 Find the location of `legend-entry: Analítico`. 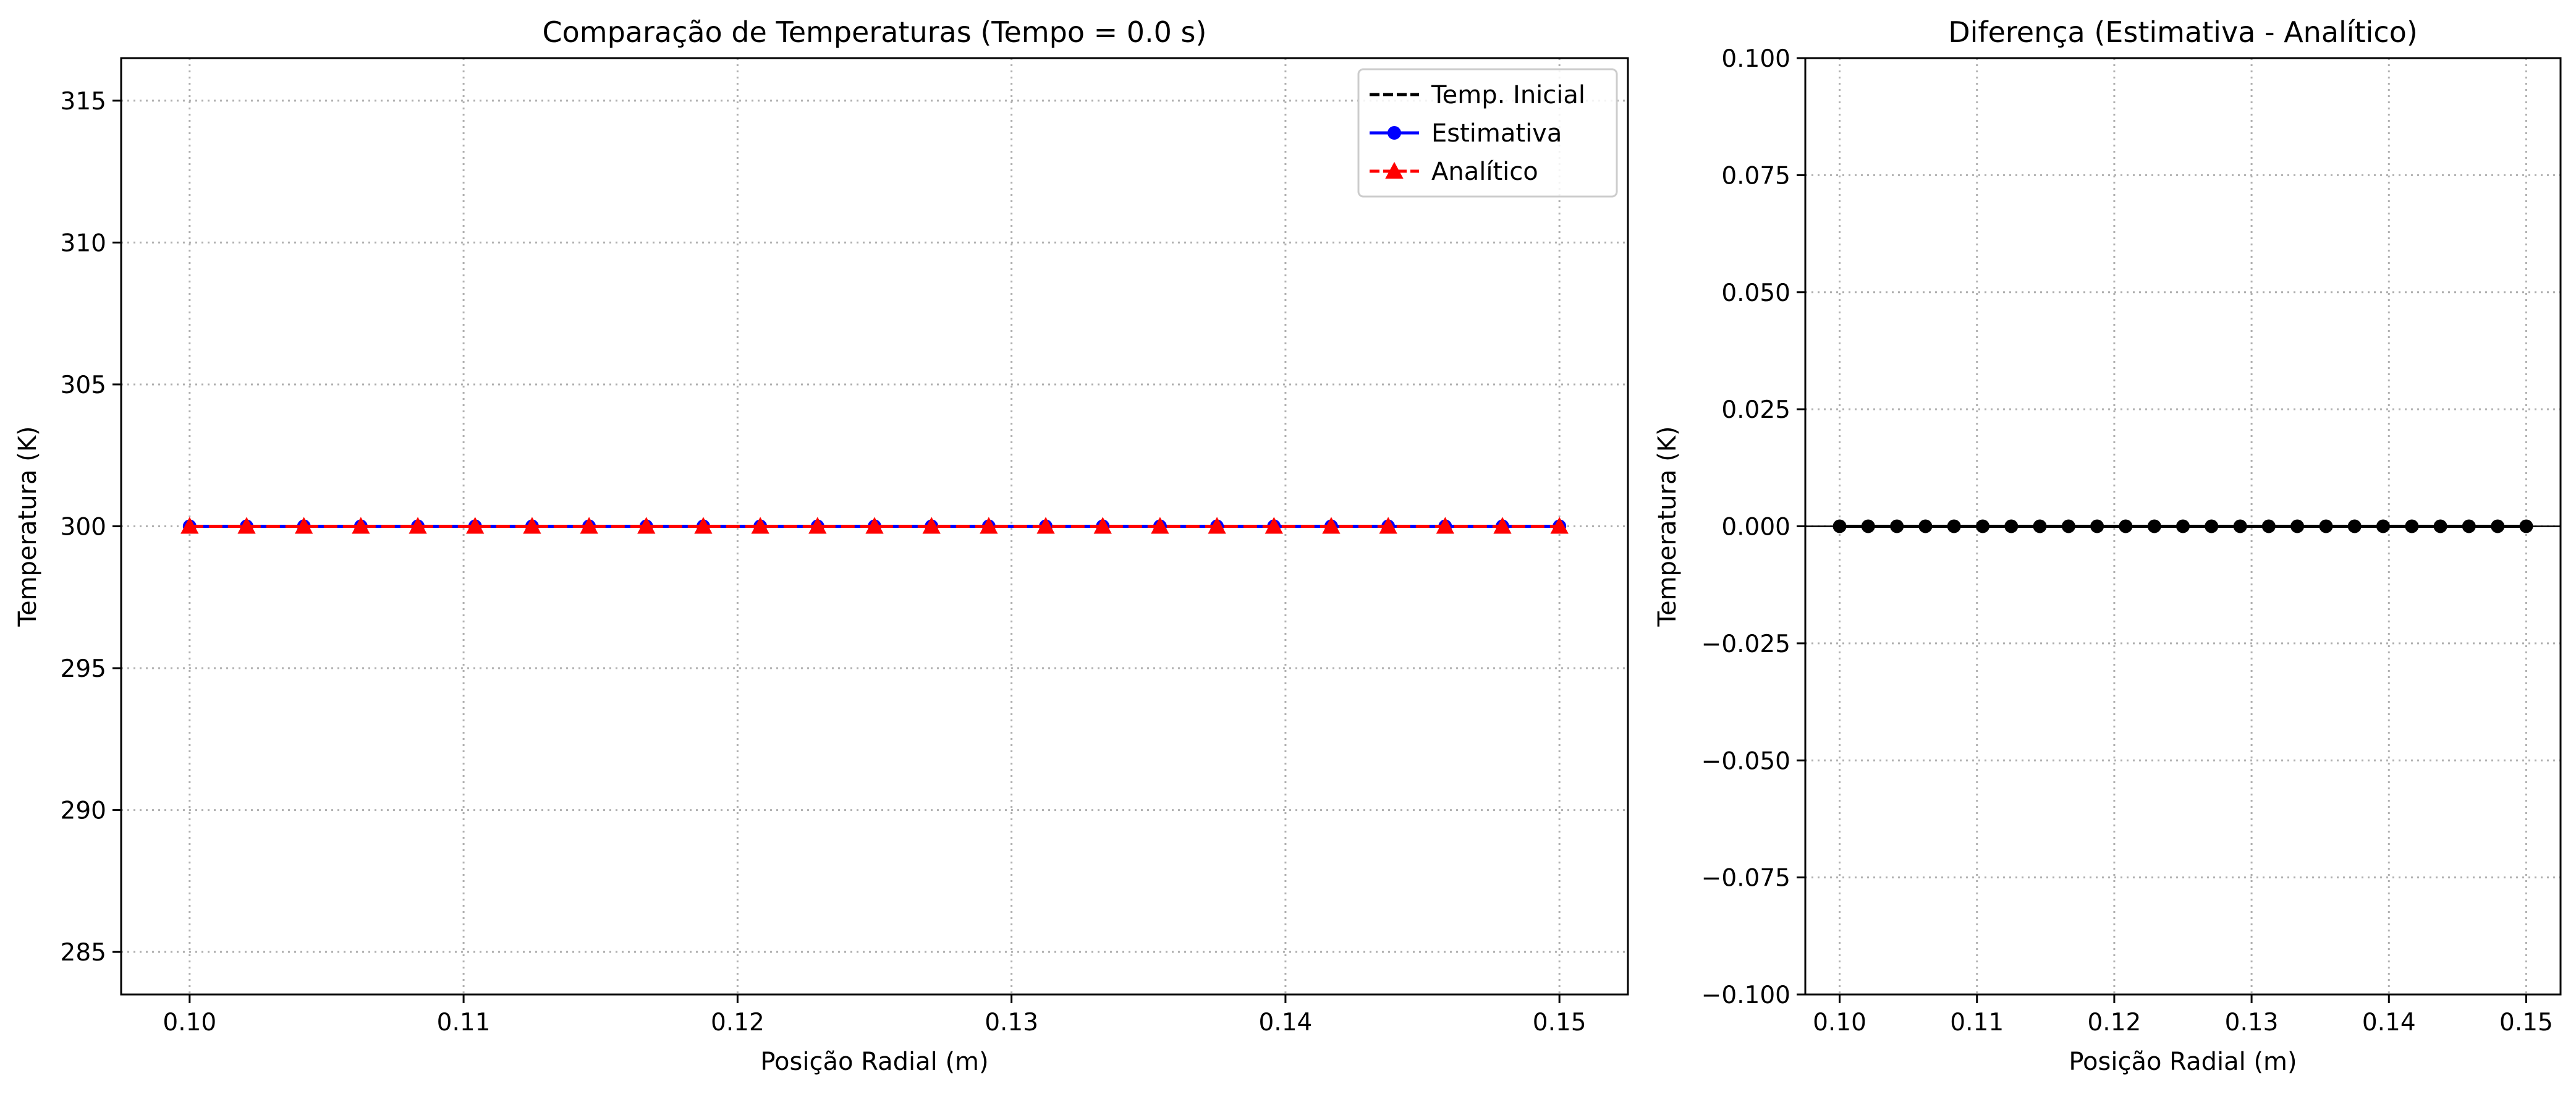

legend-entry: Analítico is located at coordinates (1454, 172).